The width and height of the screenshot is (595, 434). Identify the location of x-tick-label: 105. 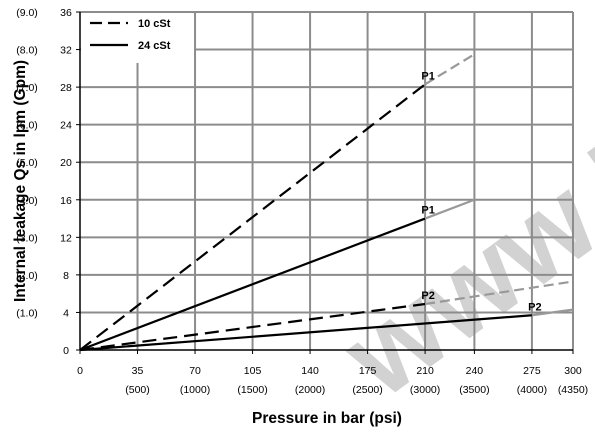
(253, 371).